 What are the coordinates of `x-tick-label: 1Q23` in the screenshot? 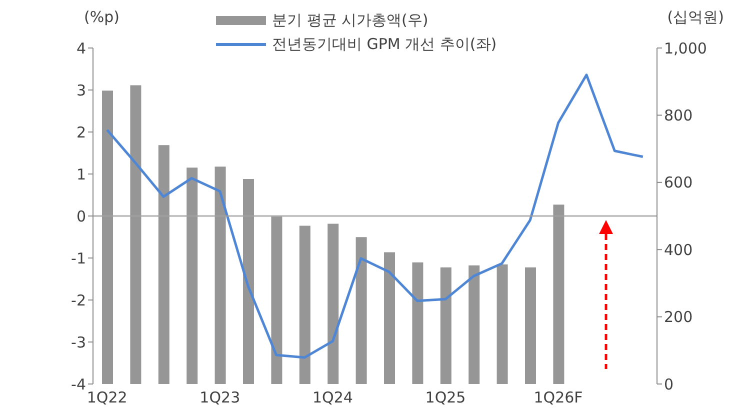 It's located at (220, 397).